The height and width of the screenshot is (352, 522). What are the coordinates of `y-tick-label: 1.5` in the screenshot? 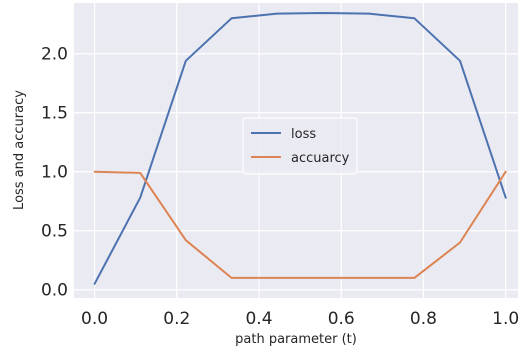 It's located at (54, 114).